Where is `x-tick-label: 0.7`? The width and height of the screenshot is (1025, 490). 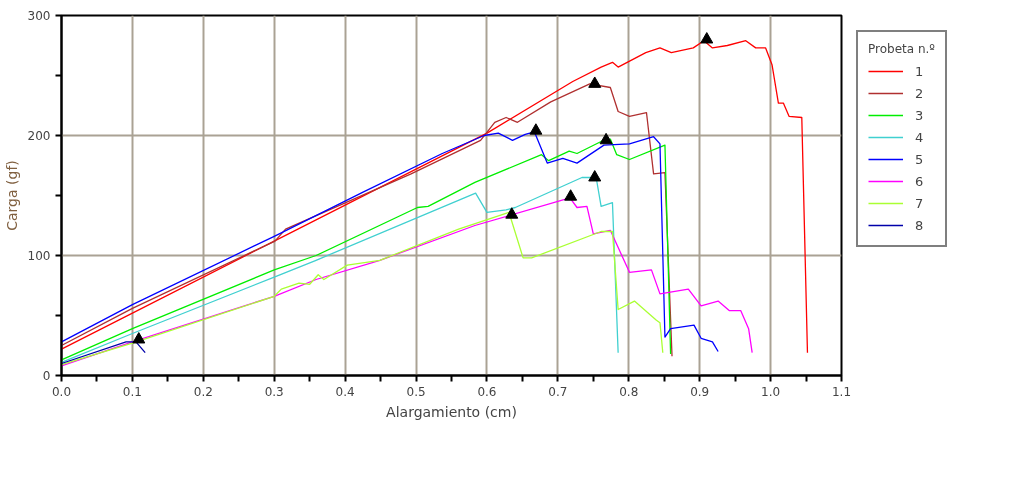
x-tick-label: 0.7 is located at coordinates (558, 391).